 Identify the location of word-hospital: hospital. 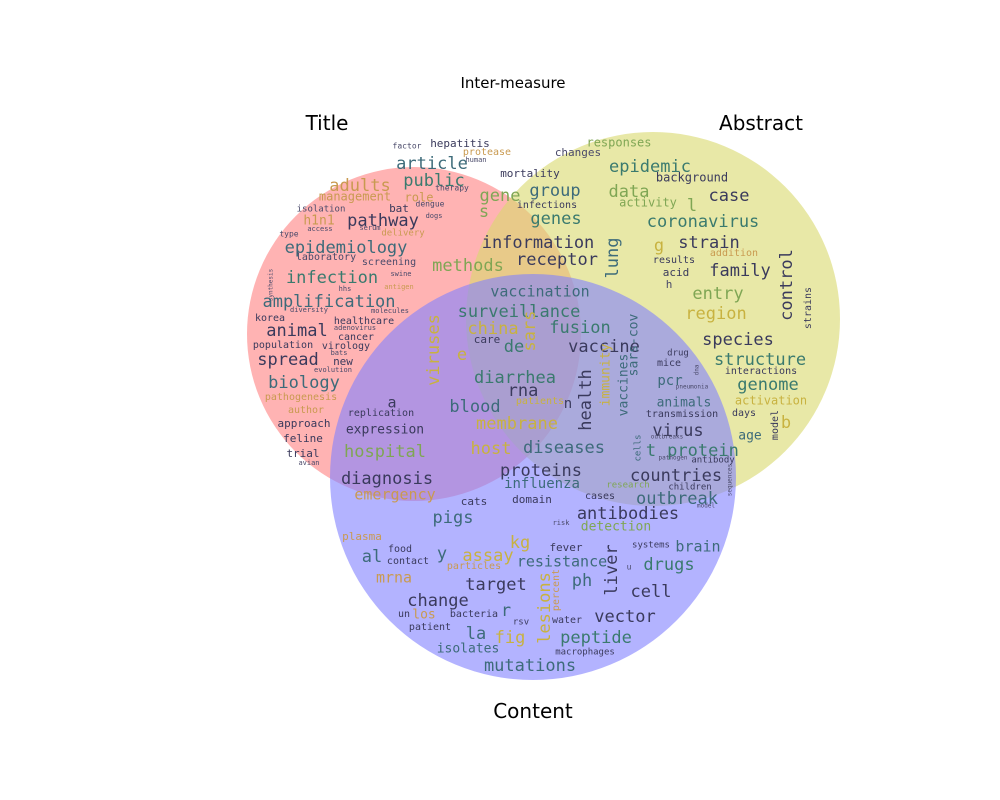
(385, 452).